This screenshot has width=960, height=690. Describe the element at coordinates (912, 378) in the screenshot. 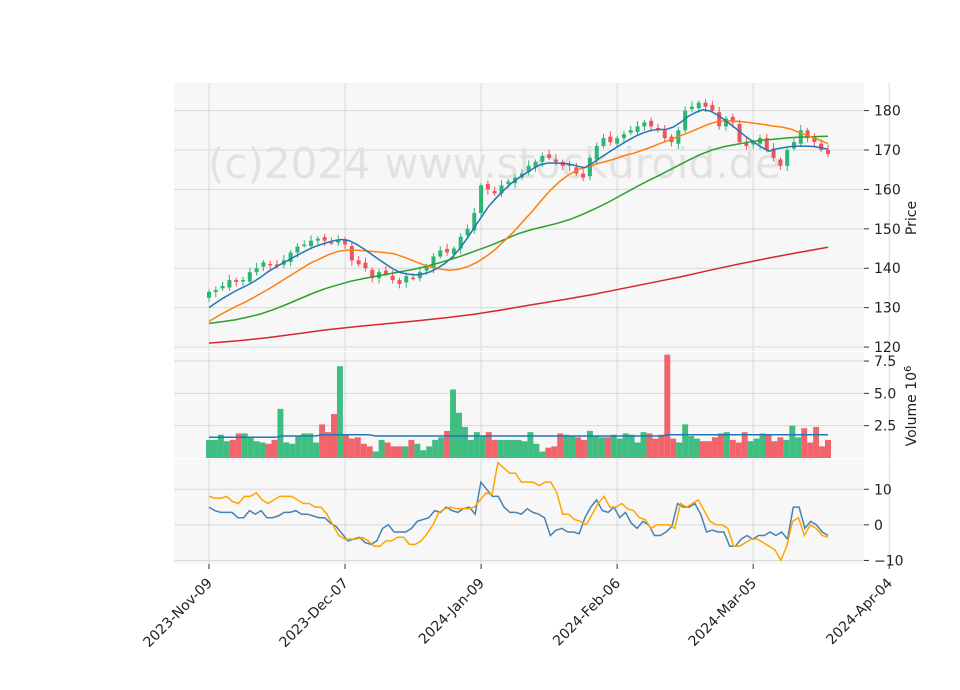

I see `volume-axis-unit: 106` at that location.